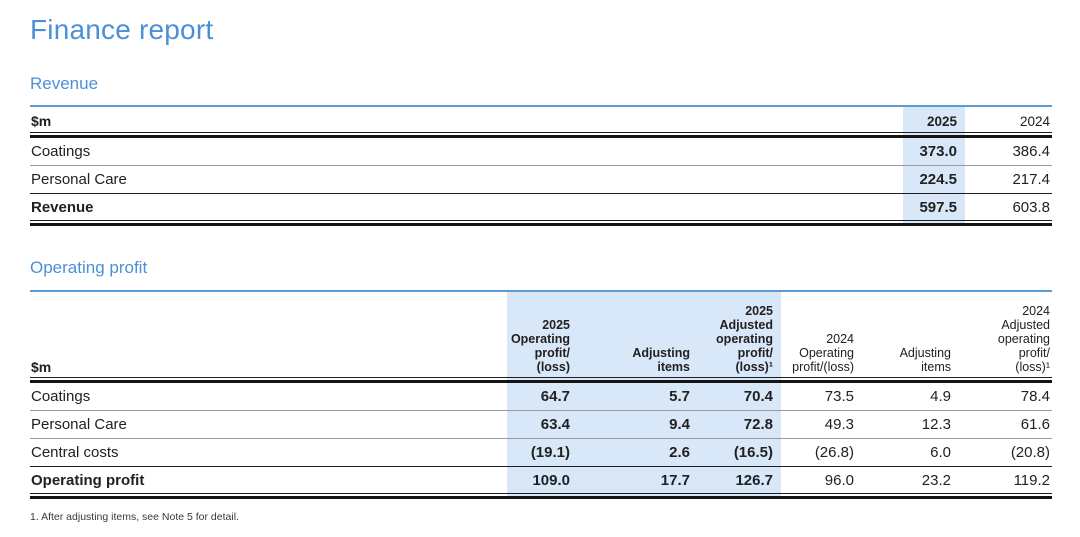 The image size is (1080, 537). Describe the element at coordinates (753, 452) in the screenshot. I see `value: (16.5)` at that location.